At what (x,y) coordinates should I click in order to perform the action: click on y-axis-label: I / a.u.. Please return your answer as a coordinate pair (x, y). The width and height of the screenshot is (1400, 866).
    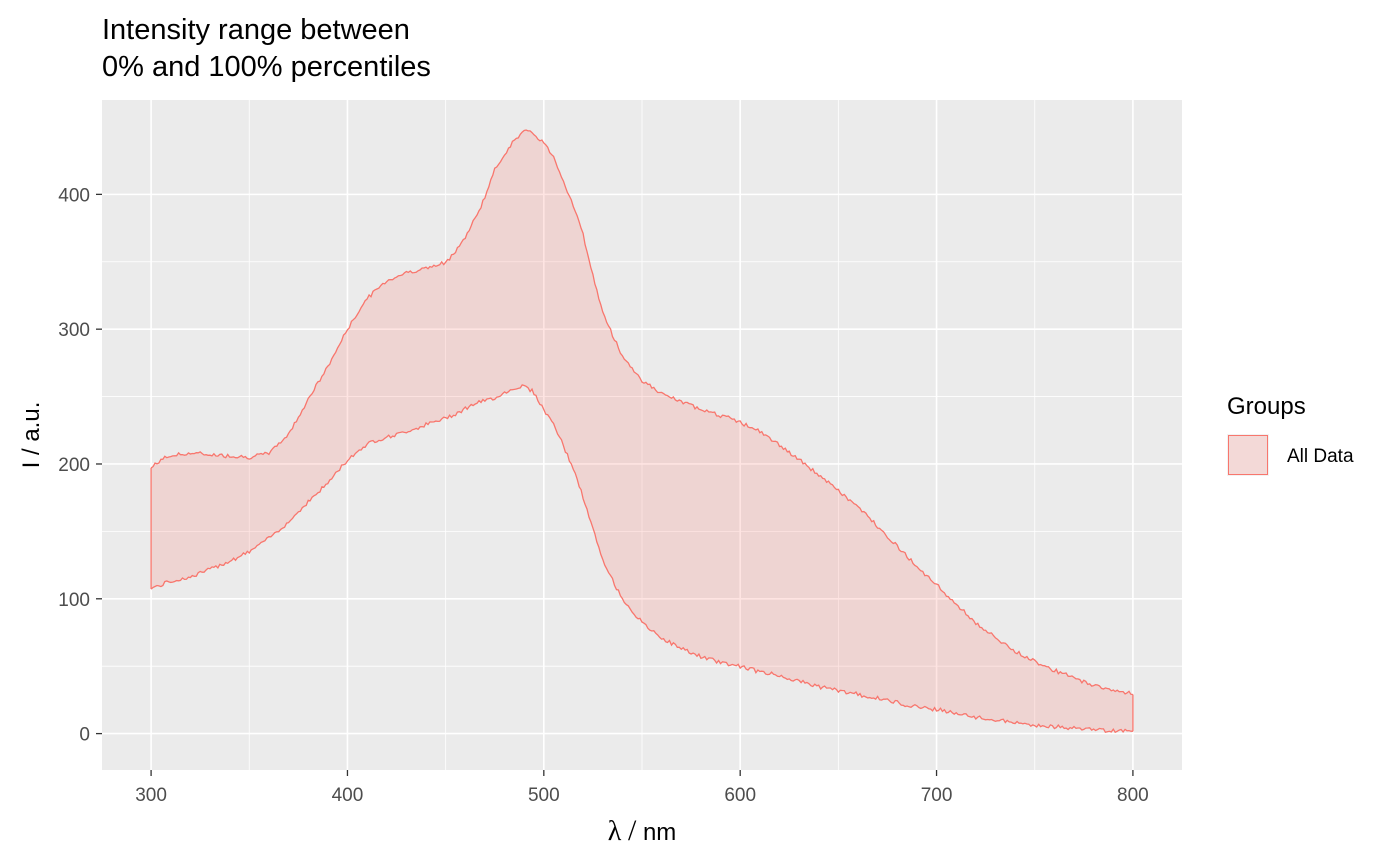
    Looking at the image, I should click on (31, 435).